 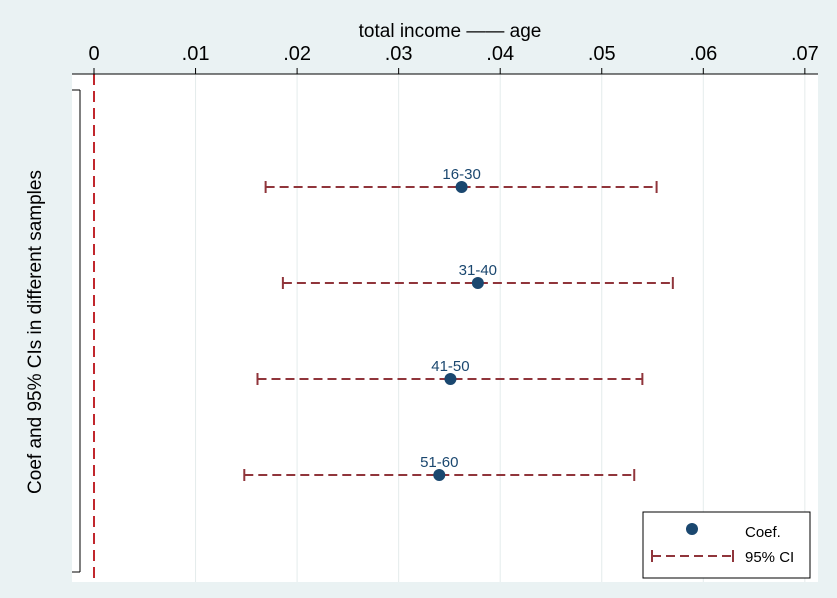 What do you see at coordinates (602, 54) in the screenshot?
I see `x-tick-label-5: .05` at bounding box center [602, 54].